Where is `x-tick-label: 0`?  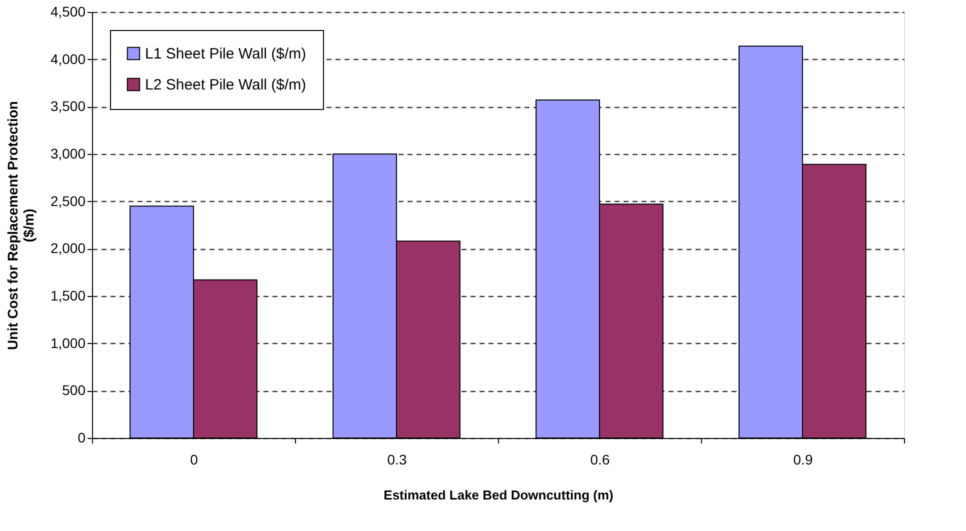 x-tick-label: 0 is located at coordinates (194, 460).